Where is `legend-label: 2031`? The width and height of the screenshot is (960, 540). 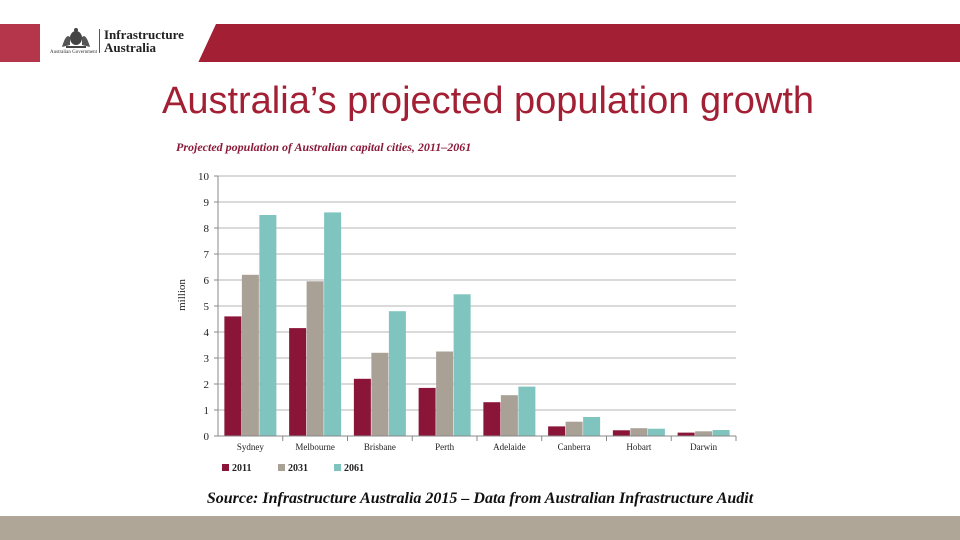
legend-label: 2031 is located at coordinates (298, 468).